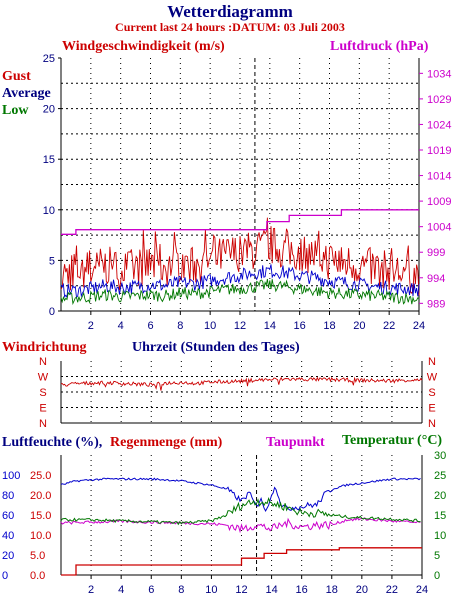 Image resolution: width=461 pixels, height=599 pixels. What do you see at coordinates (437, 556) in the screenshot?
I see `temperature-tick-label: 5` at bounding box center [437, 556].